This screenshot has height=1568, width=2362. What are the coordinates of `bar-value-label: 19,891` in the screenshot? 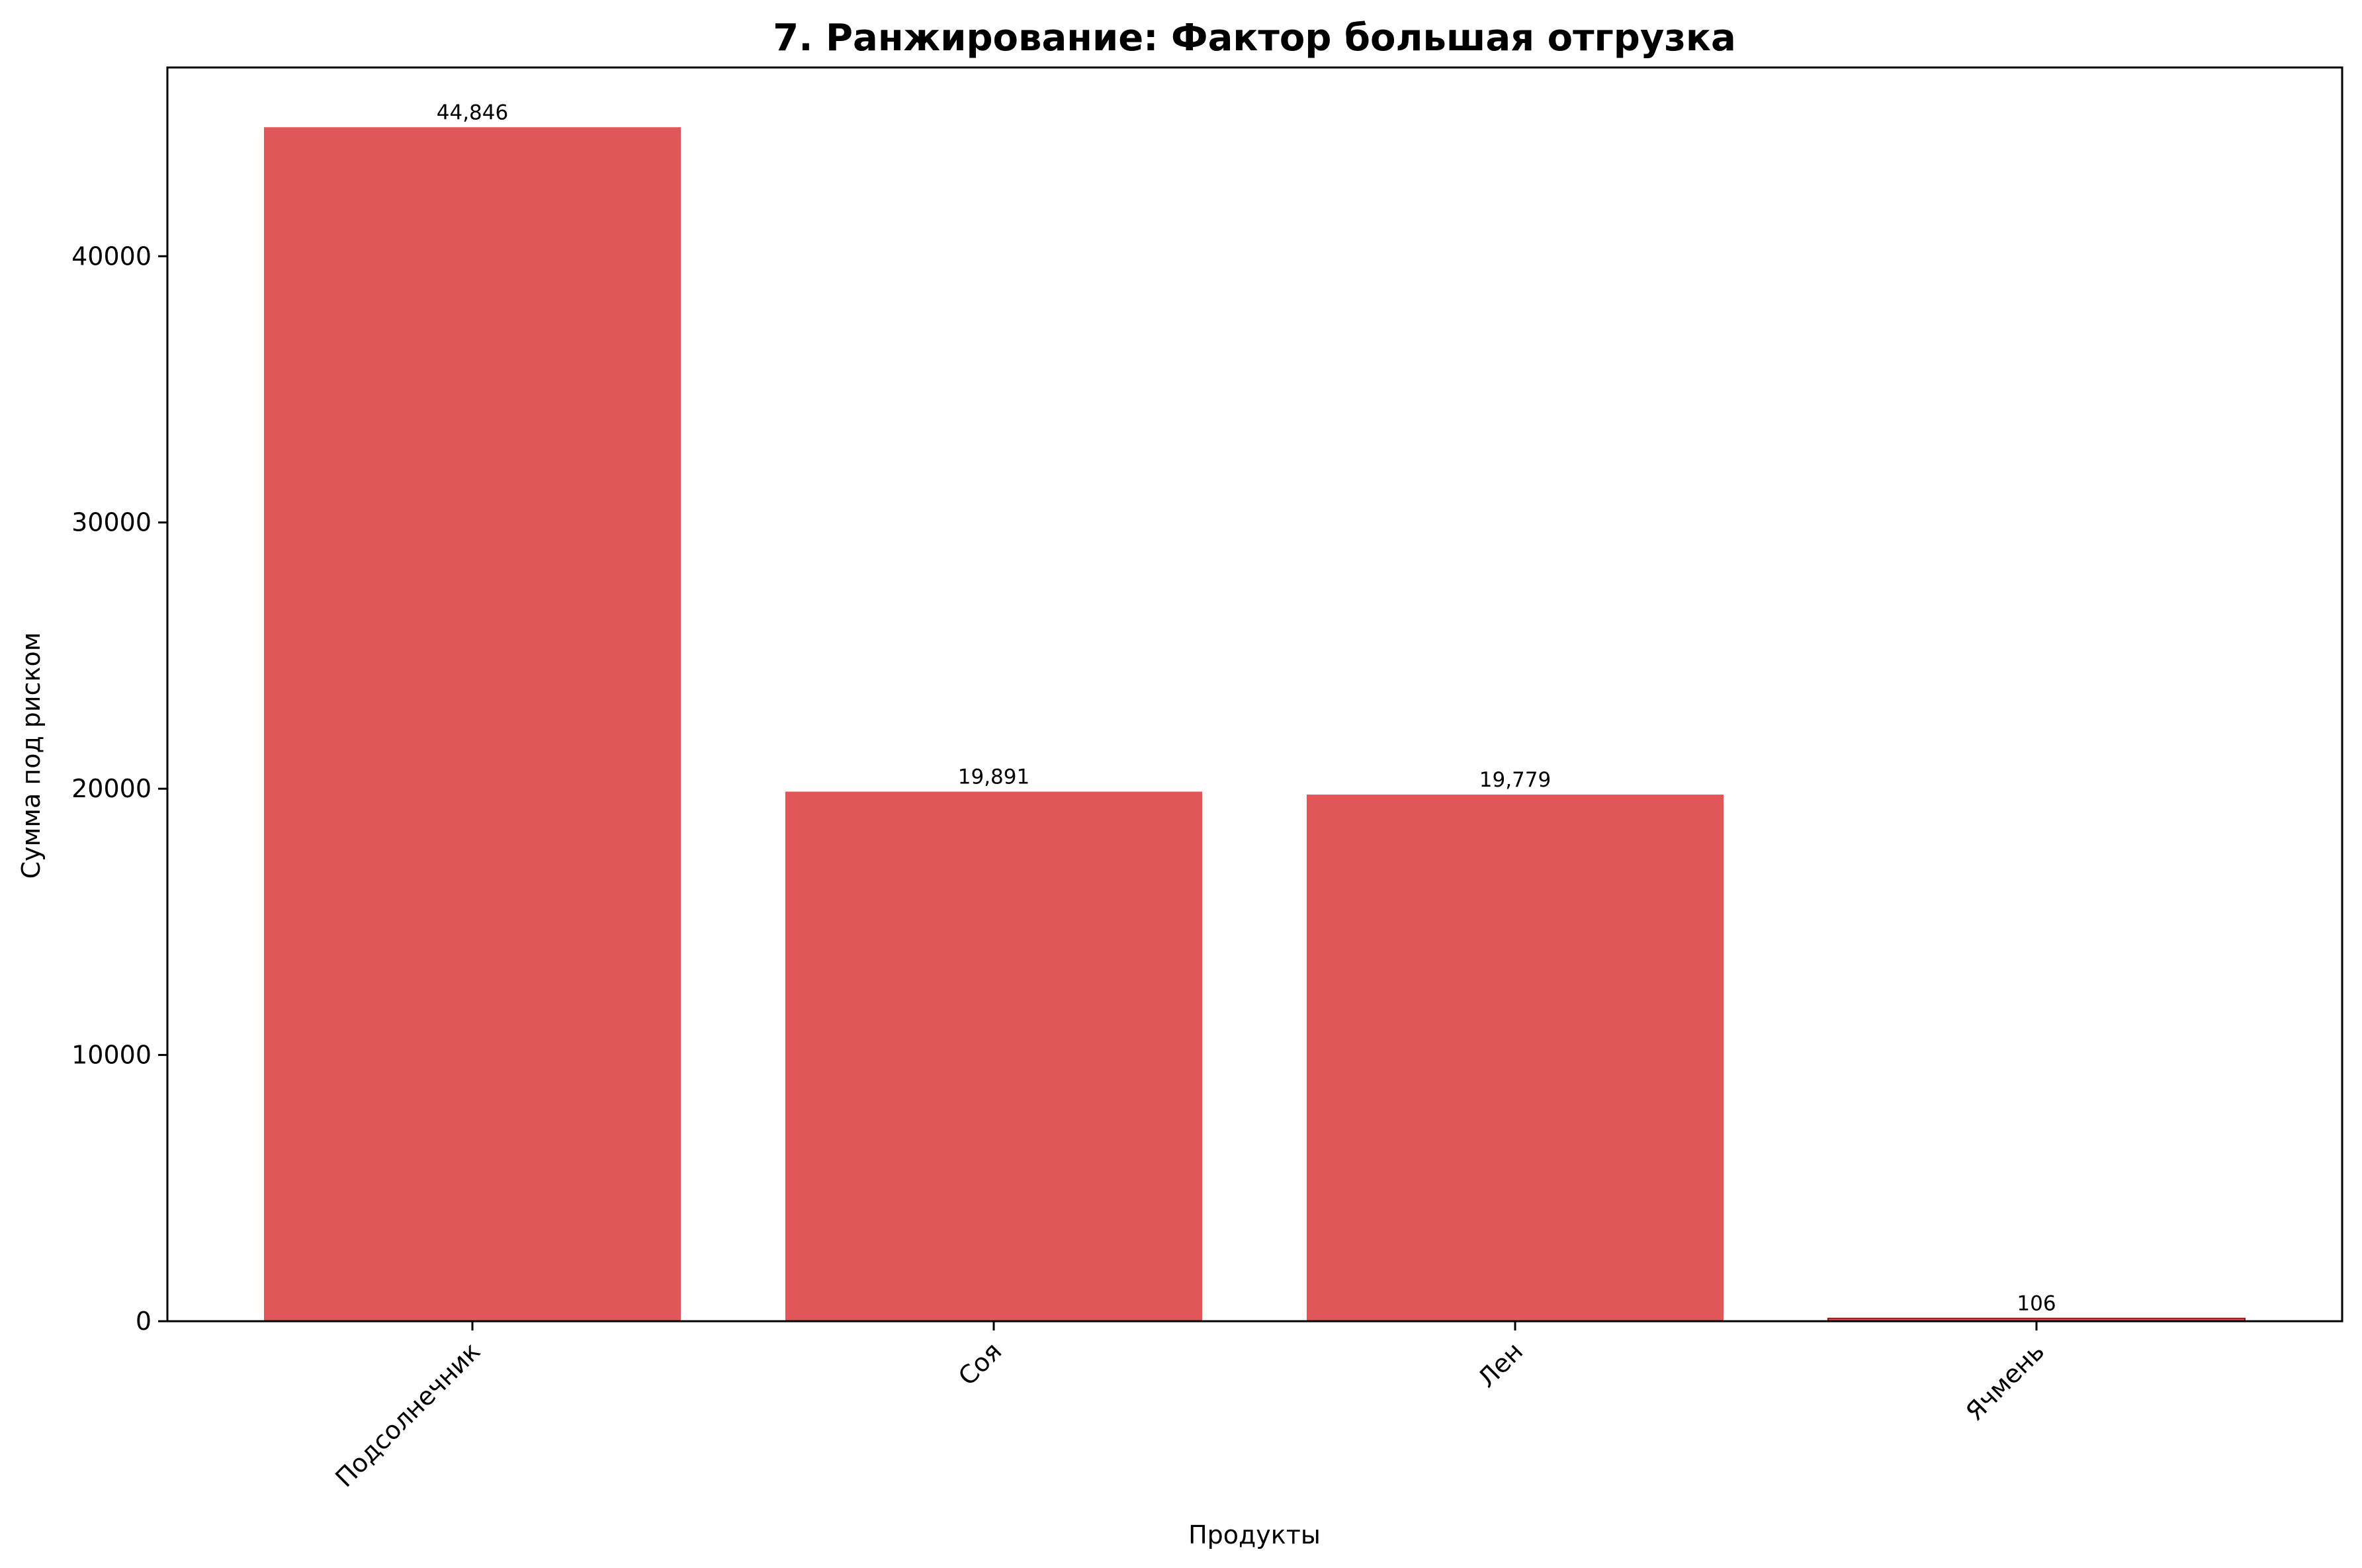 It's located at (993, 777).